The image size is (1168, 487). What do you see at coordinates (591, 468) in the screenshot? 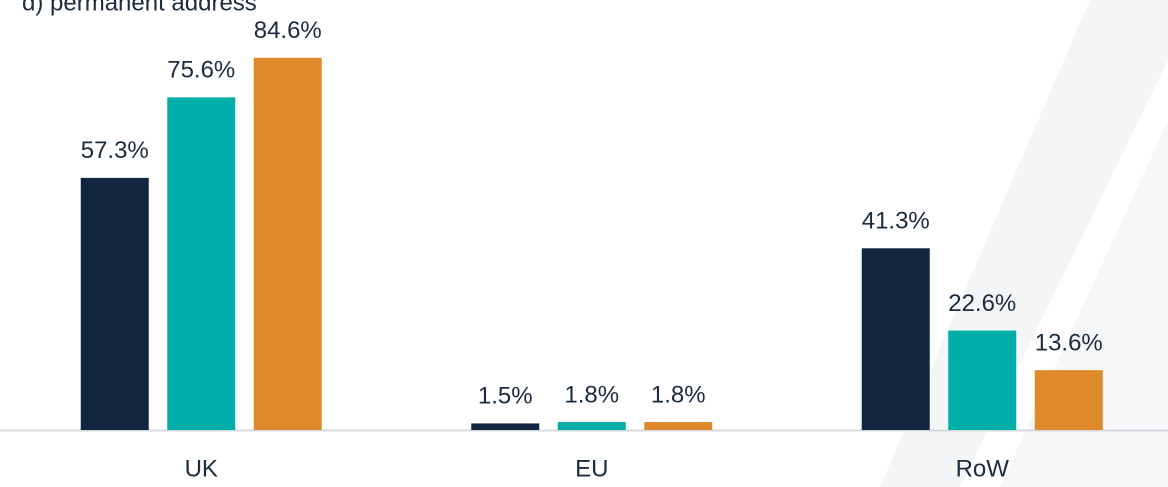
I see `x-tick-label: EU` at bounding box center [591, 468].